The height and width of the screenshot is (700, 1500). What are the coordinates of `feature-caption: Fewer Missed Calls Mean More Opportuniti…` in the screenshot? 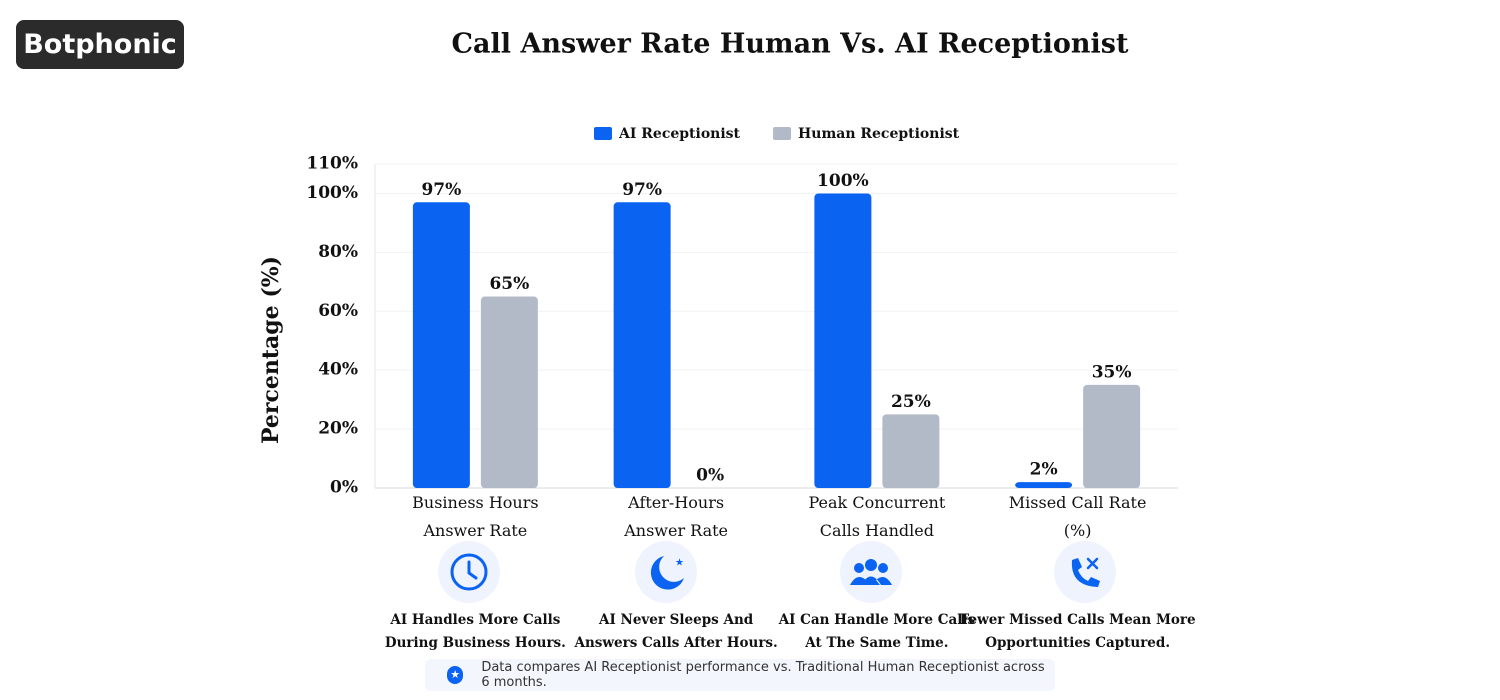 It's located at (1077, 631).